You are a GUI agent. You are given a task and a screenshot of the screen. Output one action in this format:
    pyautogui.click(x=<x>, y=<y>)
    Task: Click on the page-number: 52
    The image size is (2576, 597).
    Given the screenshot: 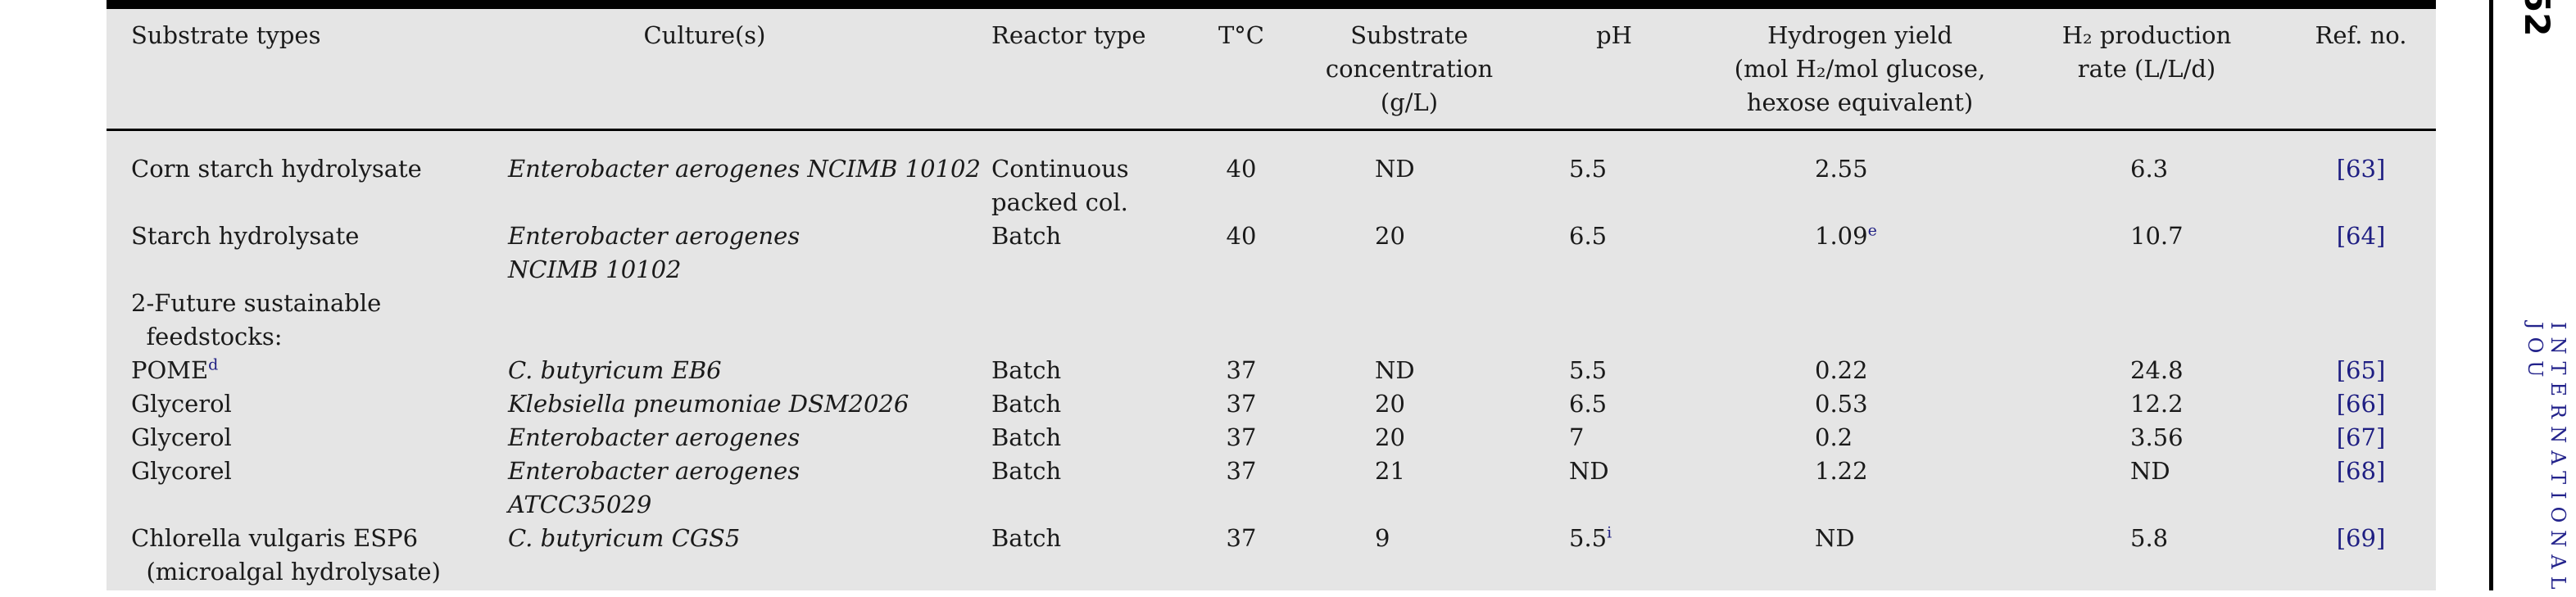 What is the action you would take?
    pyautogui.click(x=2537, y=19)
    